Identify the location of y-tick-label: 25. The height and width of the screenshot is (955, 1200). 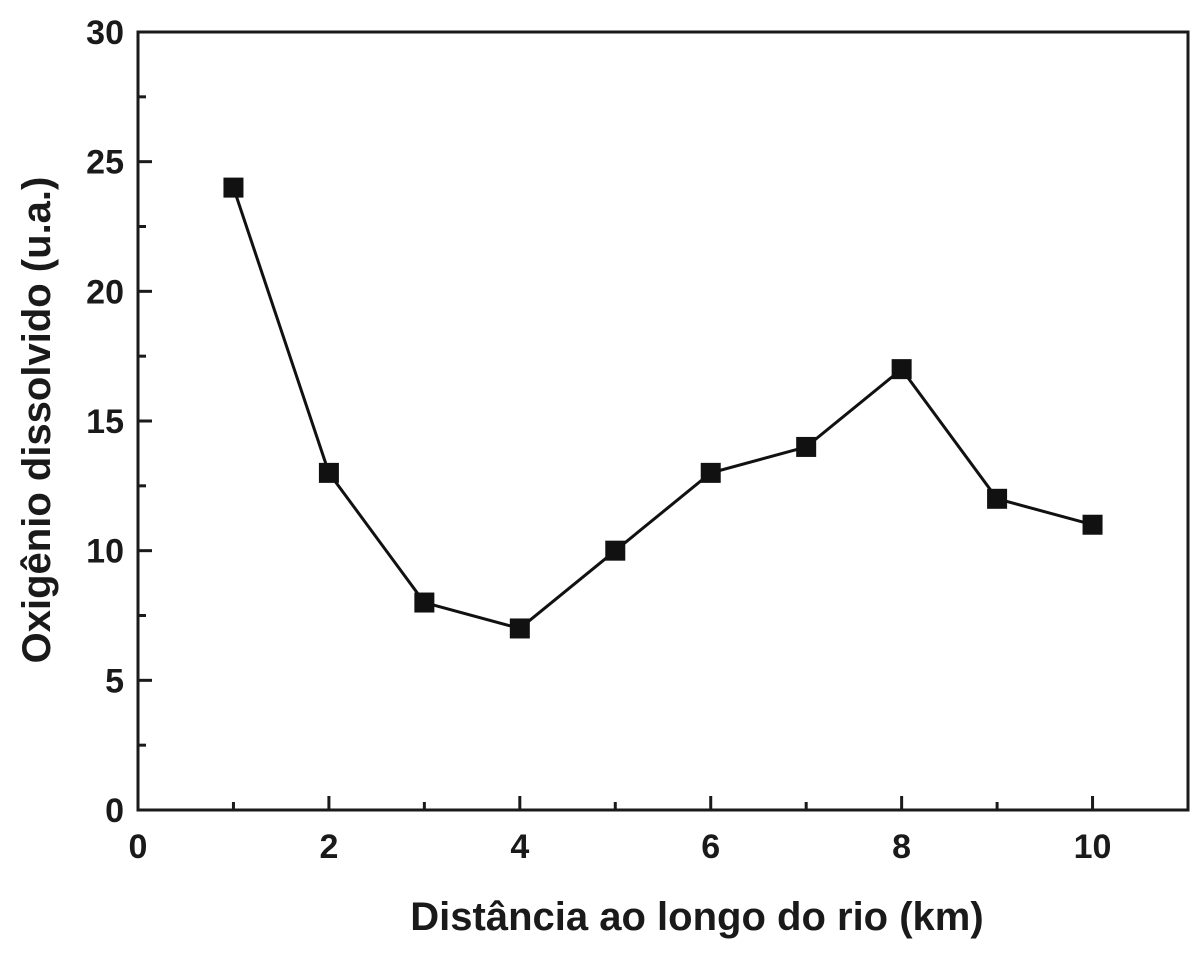
(105, 163).